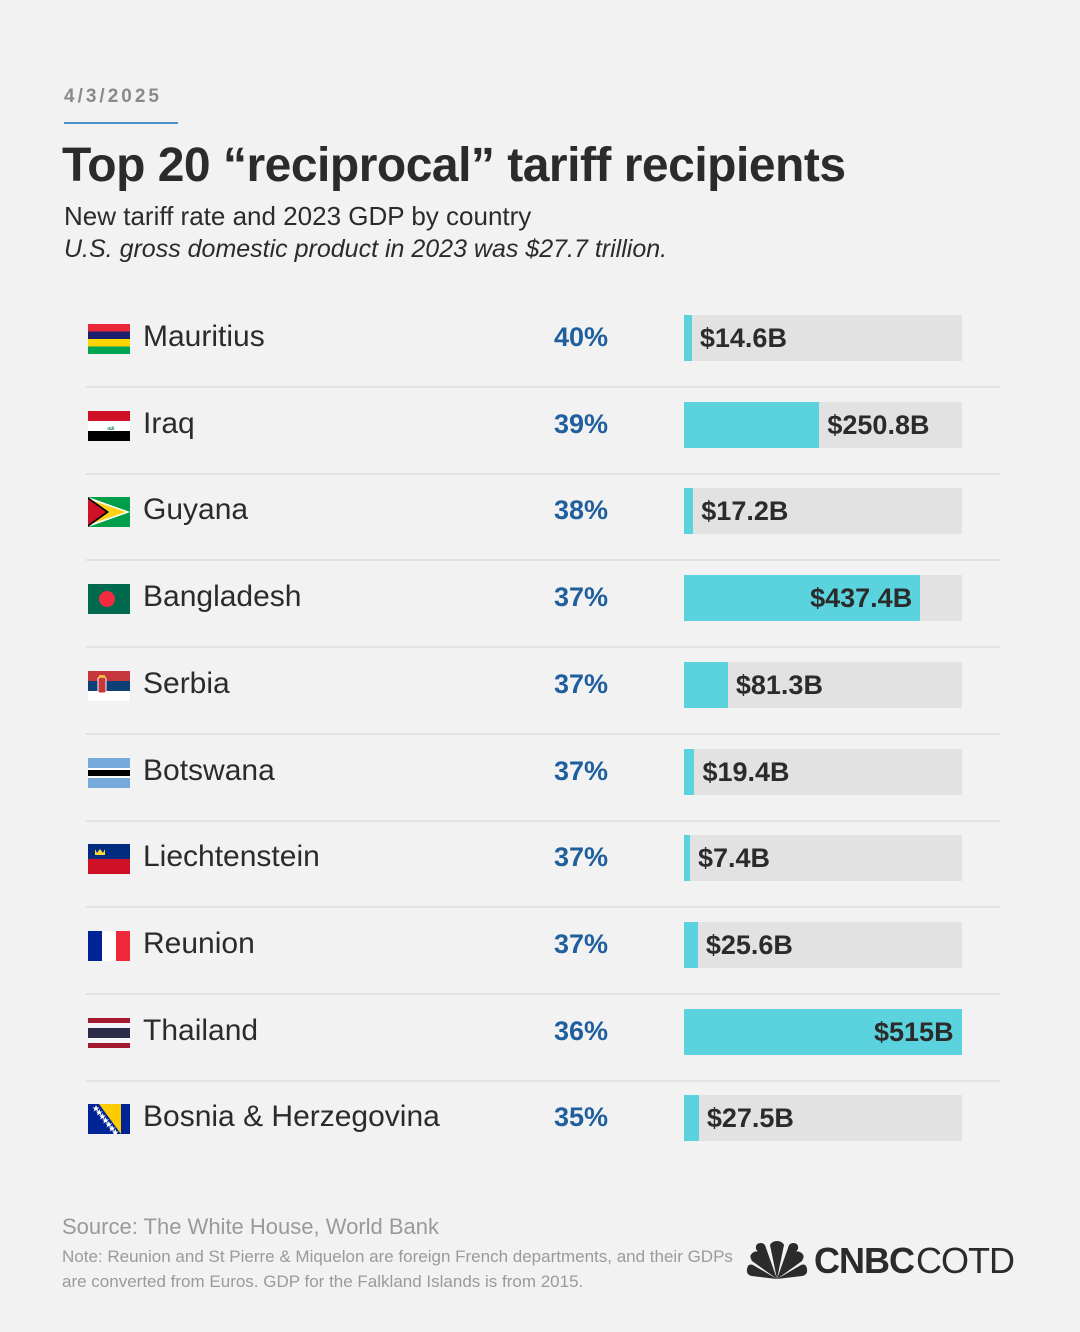 The image size is (1080, 1332). What do you see at coordinates (186, 683) in the screenshot?
I see `country-label: Serbia` at bounding box center [186, 683].